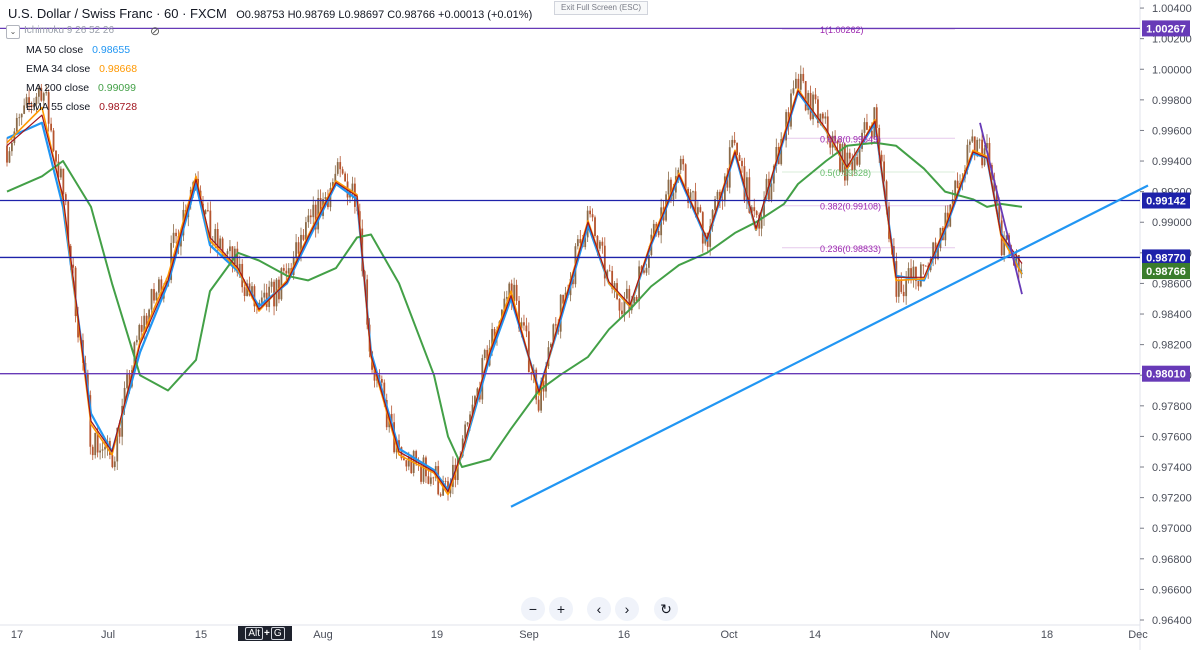  I want to click on indicator-ma50: MA 50 close 0.98655, so click(78, 50).